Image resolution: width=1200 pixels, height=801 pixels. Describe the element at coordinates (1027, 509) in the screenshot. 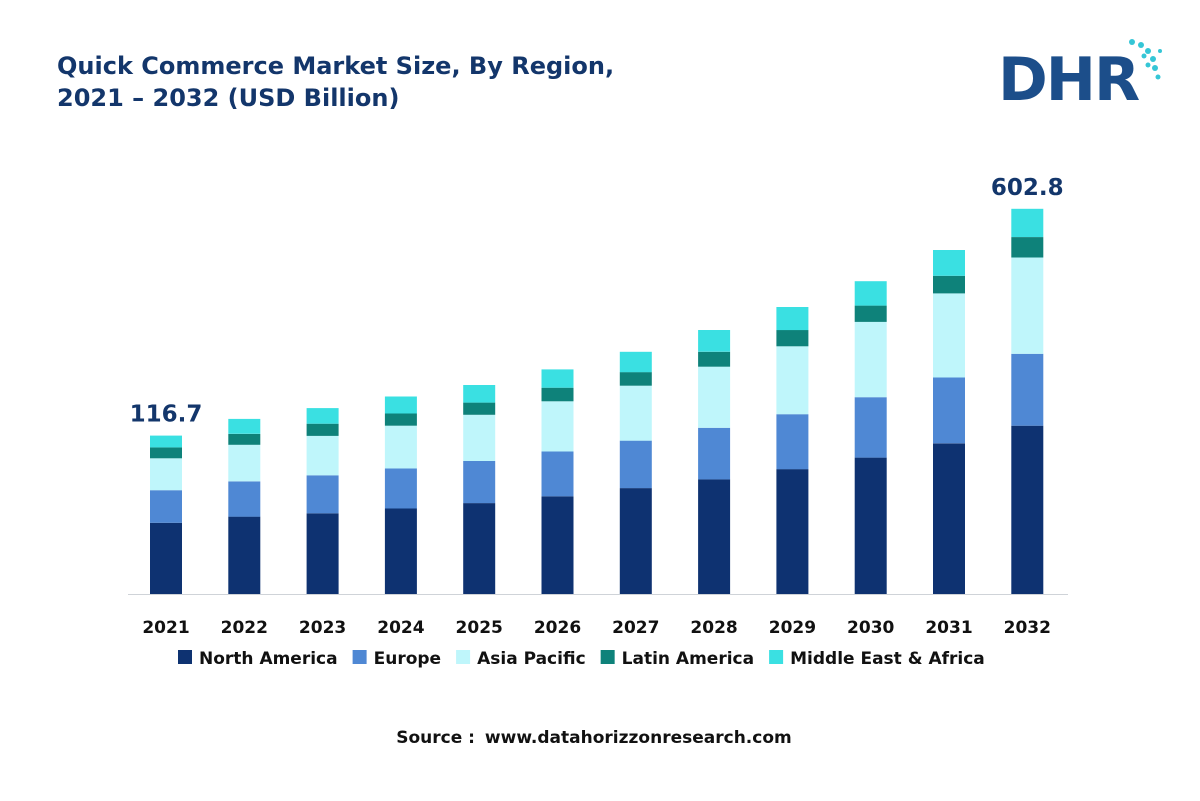

I see `bar-2032-north-america` at that location.